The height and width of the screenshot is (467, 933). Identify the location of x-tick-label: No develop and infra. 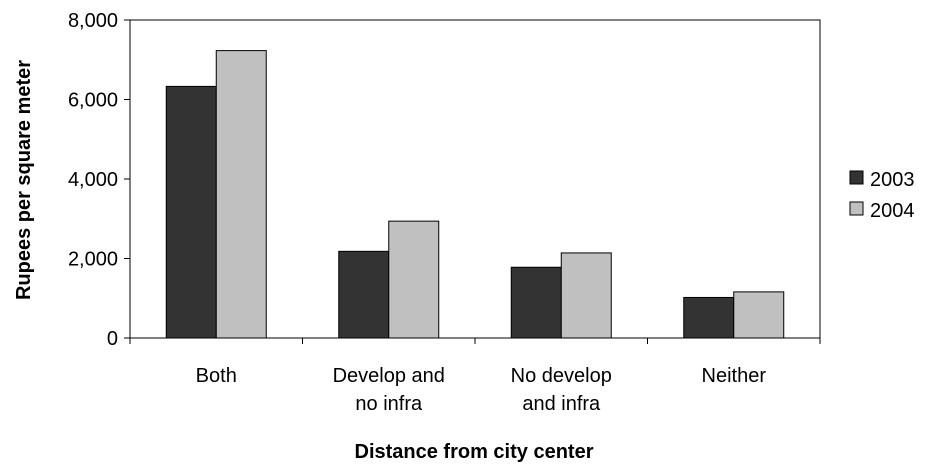
(561, 390).